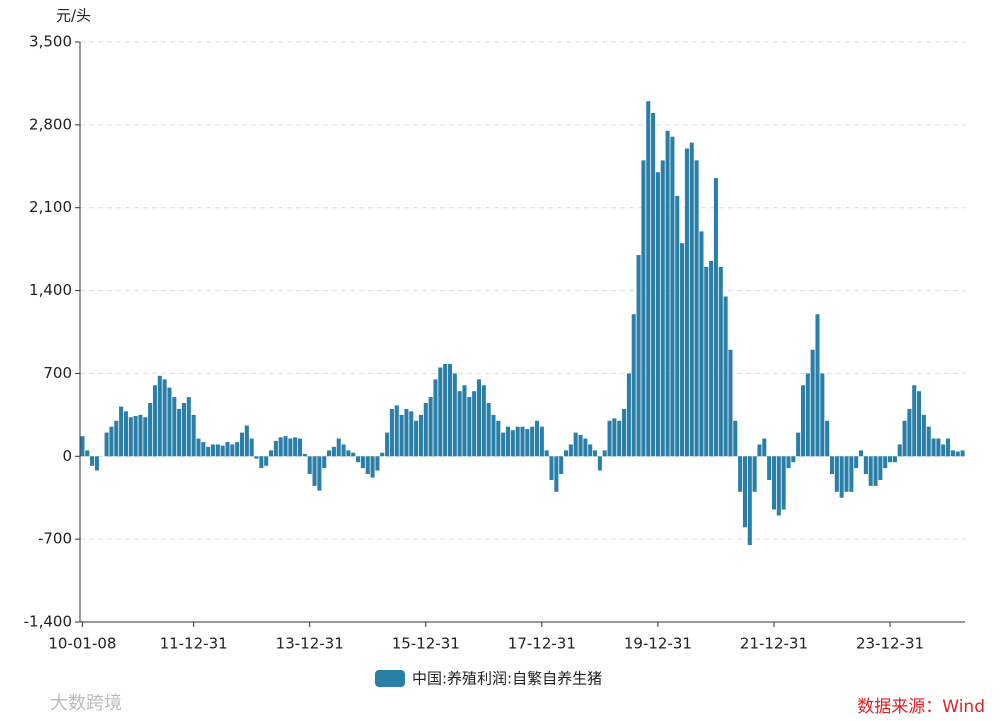  I want to click on y-tick-label: 2,100, so click(50, 207).